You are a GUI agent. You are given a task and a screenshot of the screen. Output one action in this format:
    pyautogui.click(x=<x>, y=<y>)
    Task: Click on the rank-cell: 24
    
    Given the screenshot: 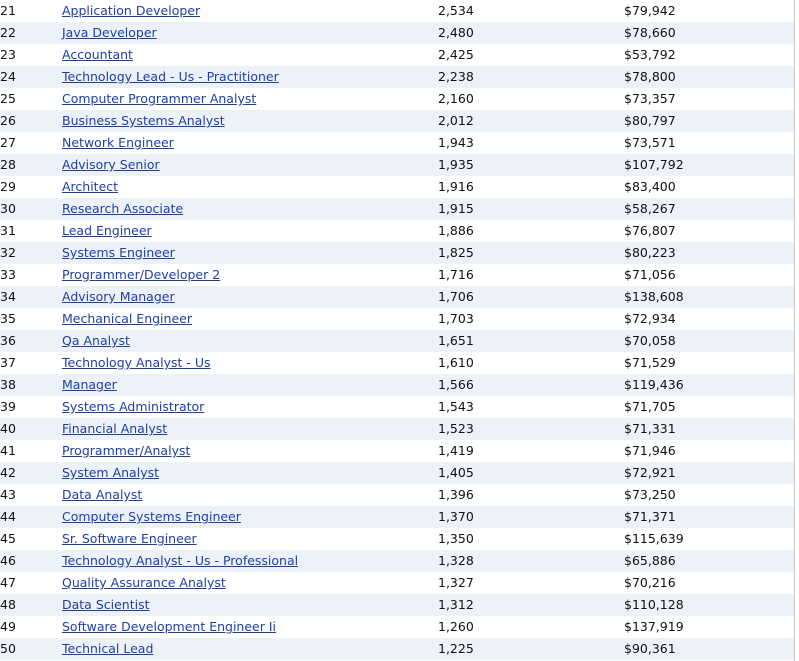 What is the action you would take?
    pyautogui.click(x=8, y=76)
    